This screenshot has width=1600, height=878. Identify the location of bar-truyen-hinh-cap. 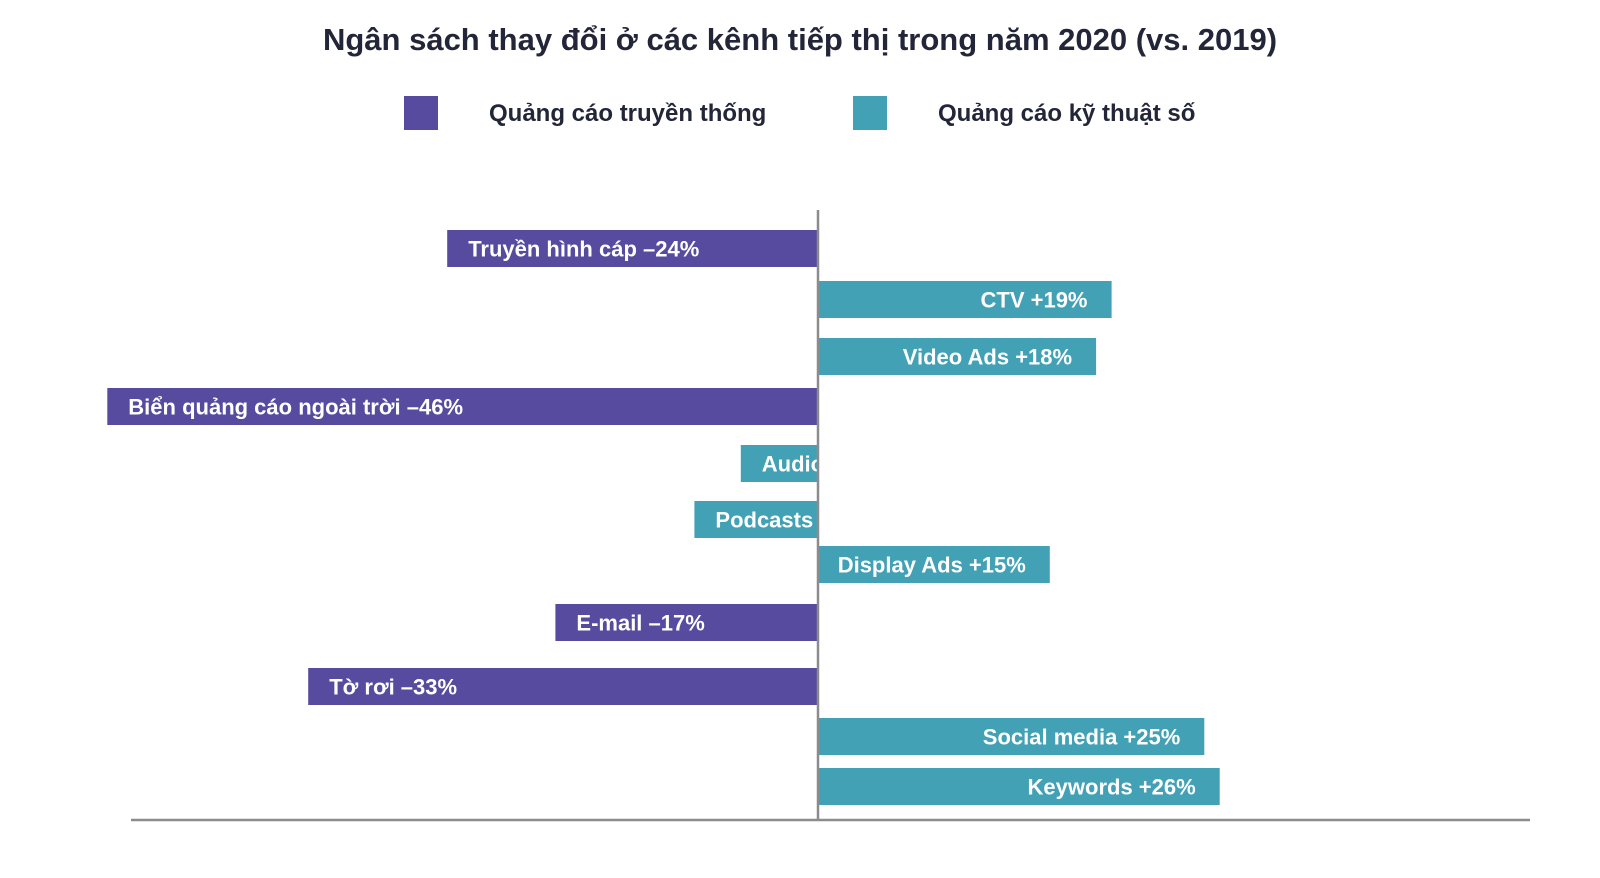
(632, 248).